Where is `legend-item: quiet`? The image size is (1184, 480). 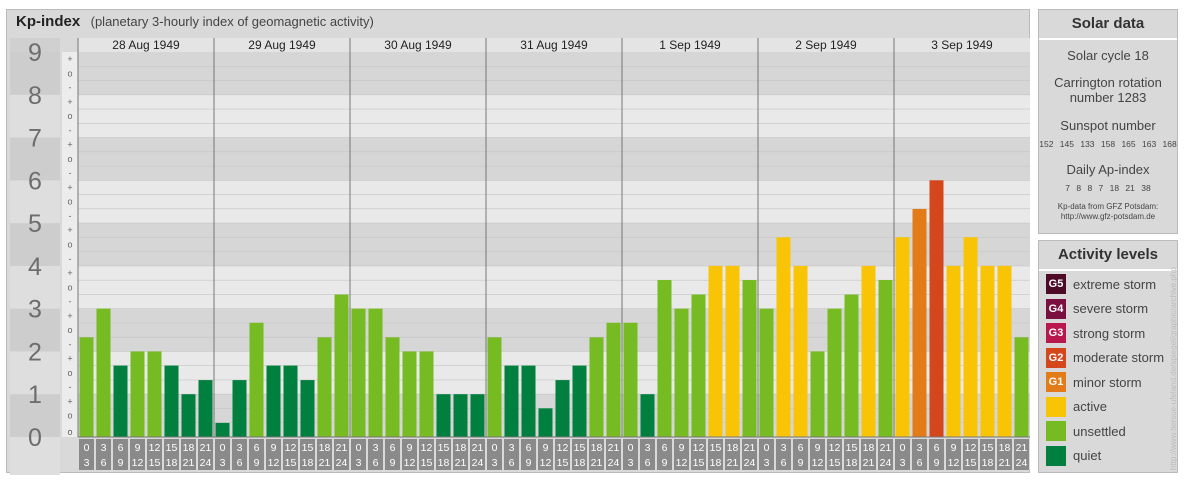 legend-item: quiet is located at coordinates (1074, 455).